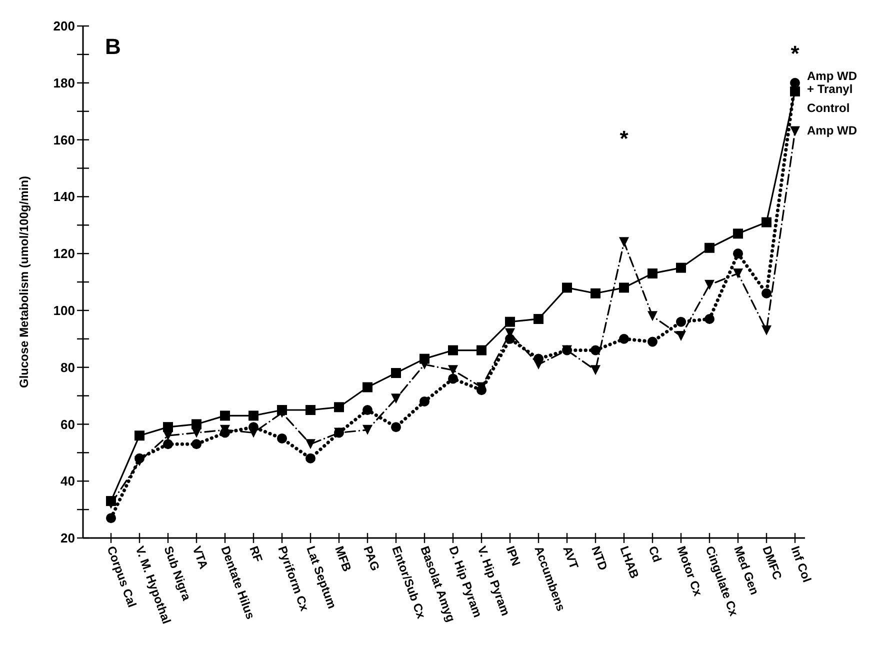 The image size is (883, 669). Describe the element at coordinates (64, 310) in the screenshot. I see `y-tick-label: 100` at that location.